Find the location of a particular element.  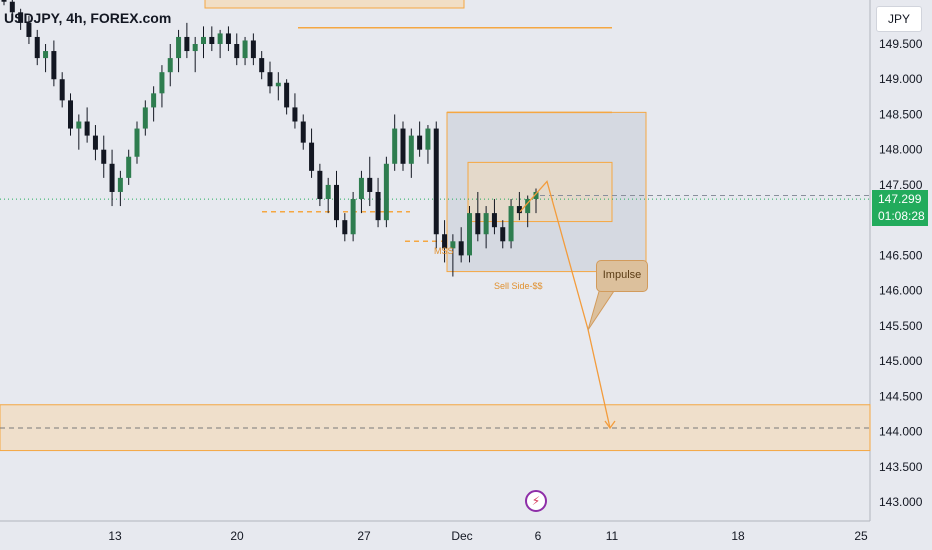

mss-label: MSS is located at coordinates (444, 251).